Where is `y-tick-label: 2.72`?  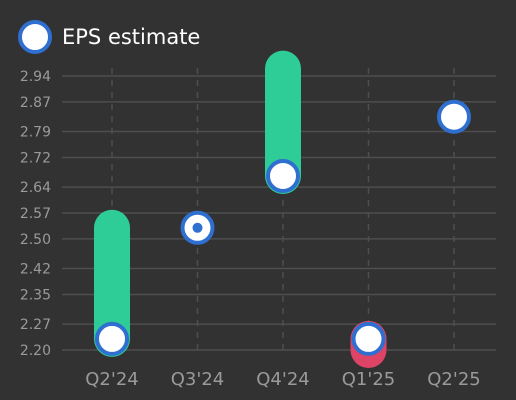
y-tick-label: 2.72 is located at coordinates (35, 158).